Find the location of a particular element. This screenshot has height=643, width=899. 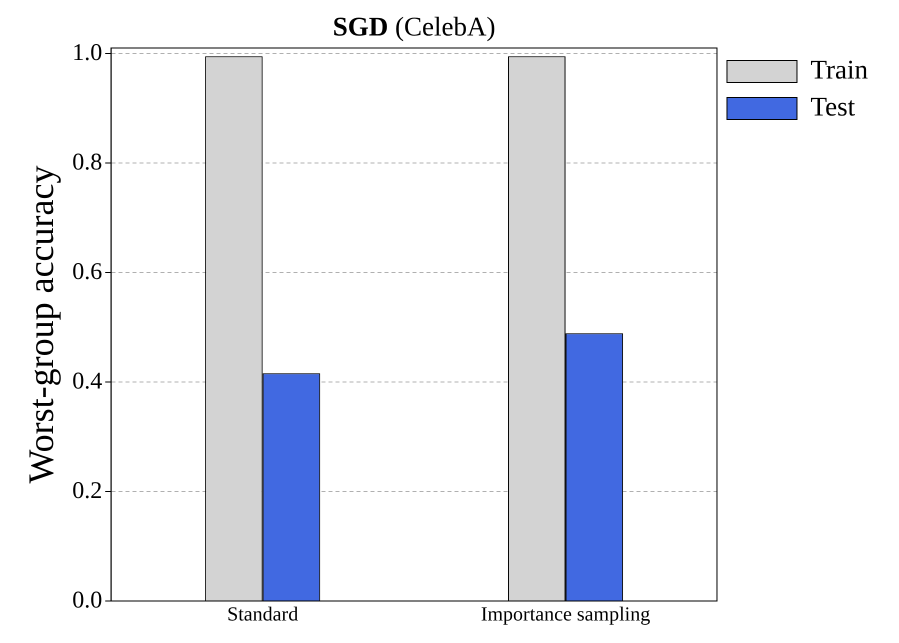

y-tick-label: 0.4 is located at coordinates (87, 381).